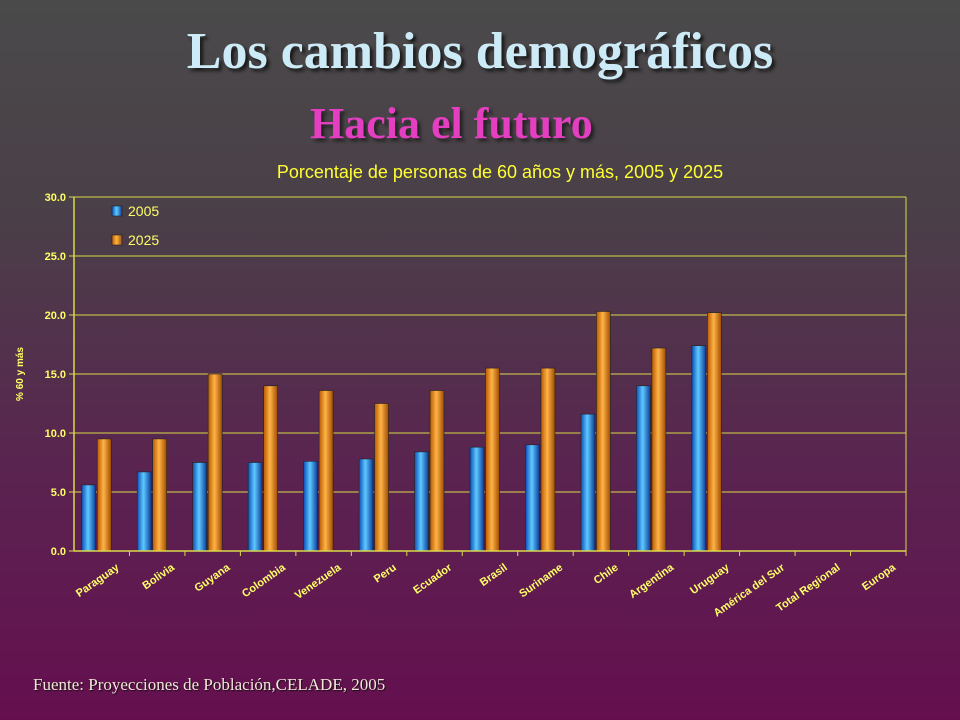 This screenshot has width=960, height=720. Describe the element at coordinates (310, 506) in the screenshot. I see `bar-2005-venezuela` at that location.